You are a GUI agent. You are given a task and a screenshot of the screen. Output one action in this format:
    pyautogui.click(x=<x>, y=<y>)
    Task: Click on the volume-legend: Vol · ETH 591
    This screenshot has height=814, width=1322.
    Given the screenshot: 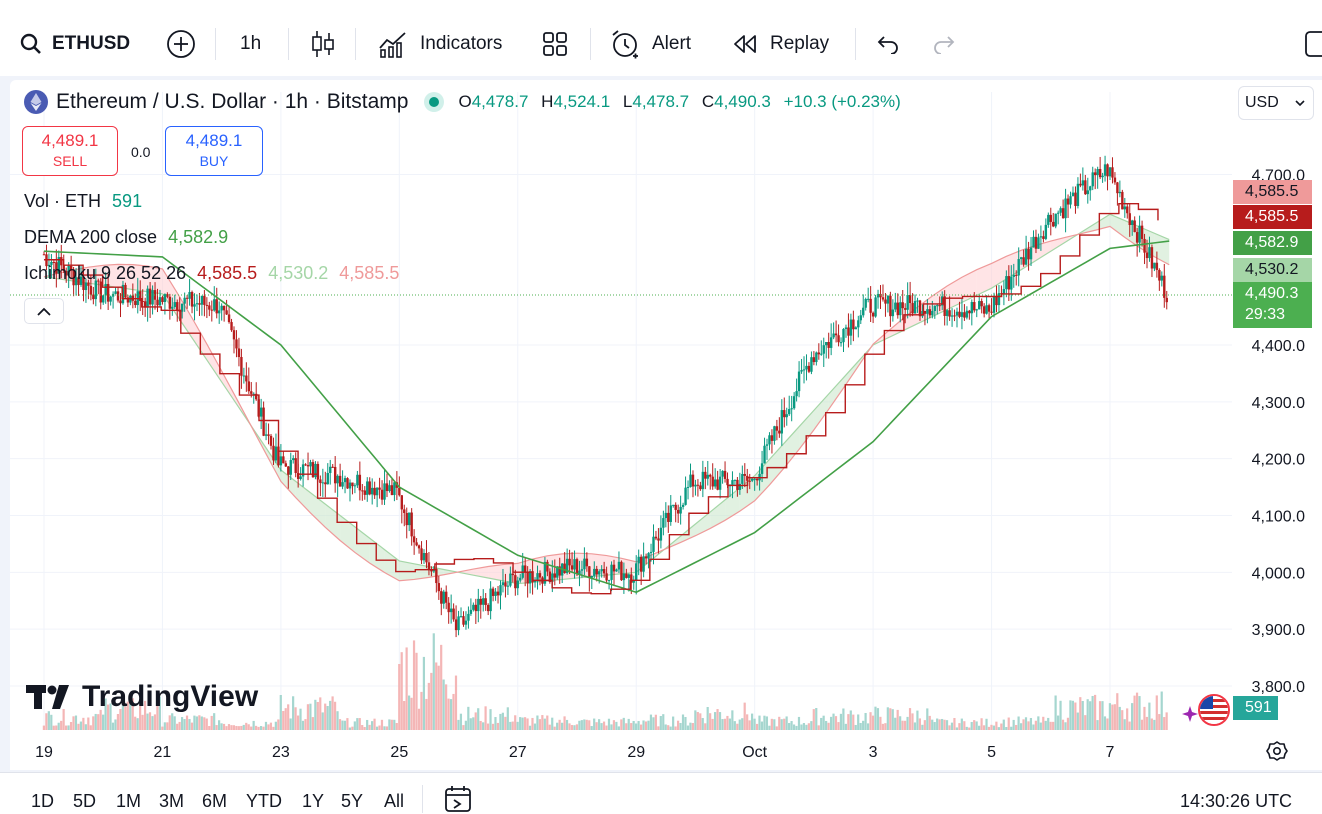 What is the action you would take?
    pyautogui.click(x=83, y=201)
    